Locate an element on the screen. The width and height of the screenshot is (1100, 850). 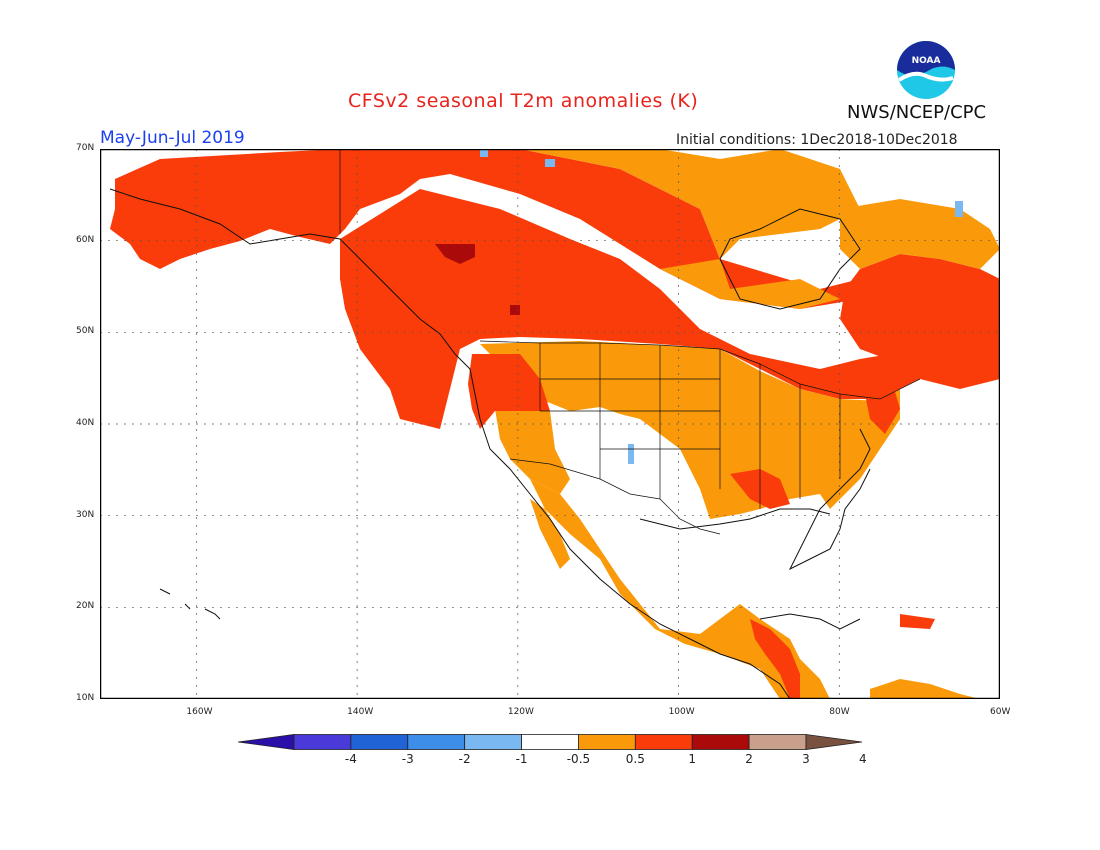
anomaly-region-orange-west is located at coordinates (532, 451).